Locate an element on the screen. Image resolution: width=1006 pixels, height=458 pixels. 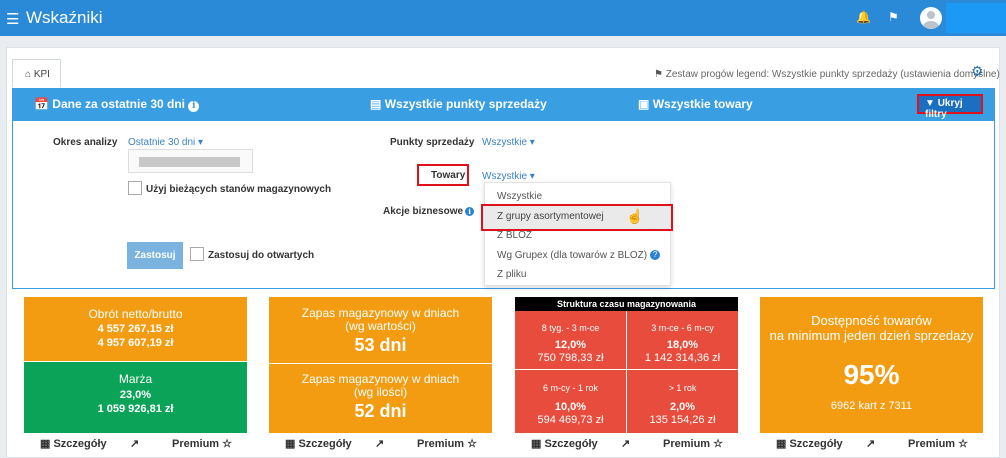
date-range-summary: 📅 Dane za ostatnie 30 dni i is located at coordinates (117, 104).